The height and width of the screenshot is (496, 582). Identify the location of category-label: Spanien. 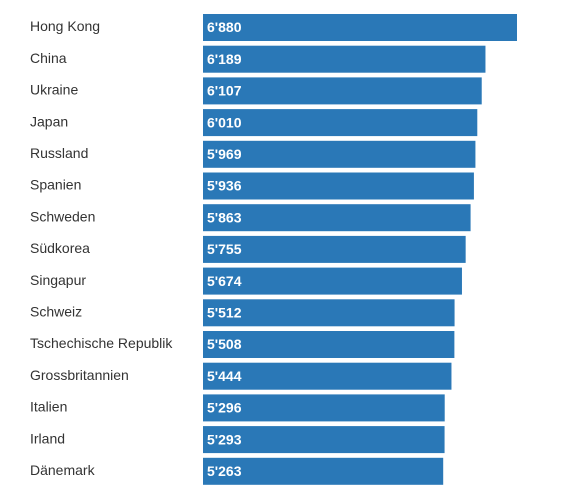
(55, 185).